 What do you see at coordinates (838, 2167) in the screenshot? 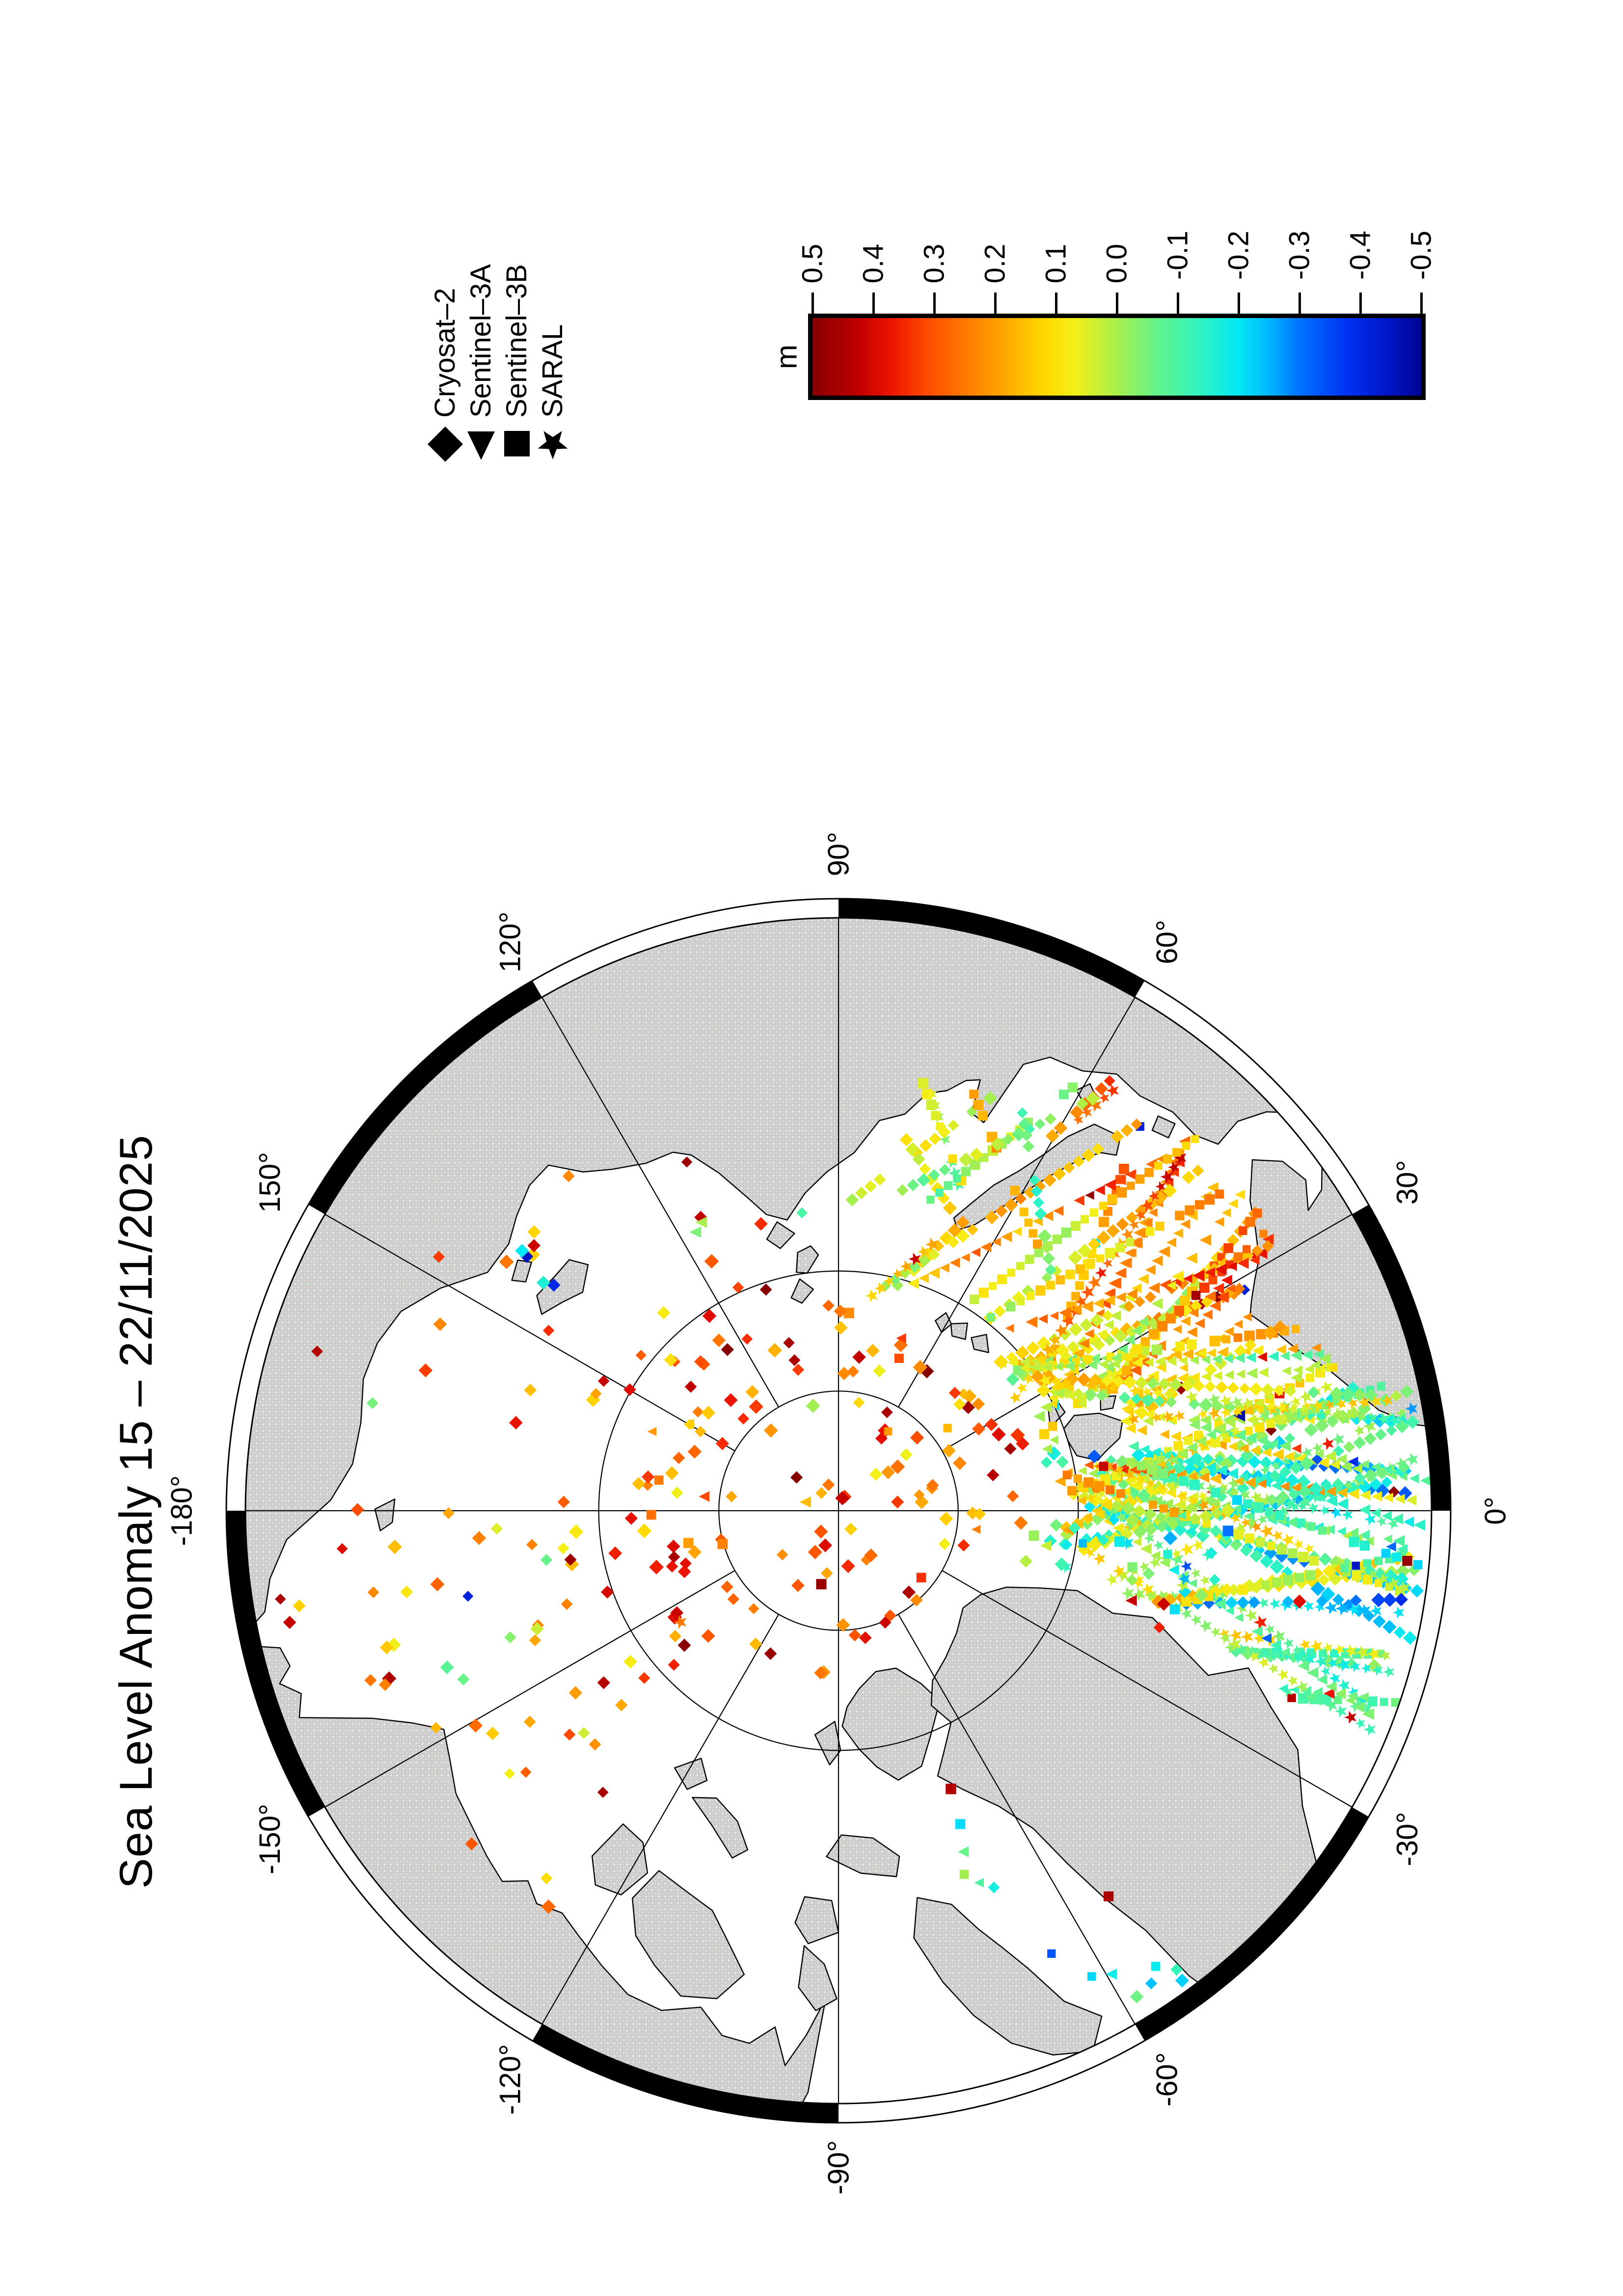
I see `meridian-label--90: -90°` at bounding box center [838, 2167].